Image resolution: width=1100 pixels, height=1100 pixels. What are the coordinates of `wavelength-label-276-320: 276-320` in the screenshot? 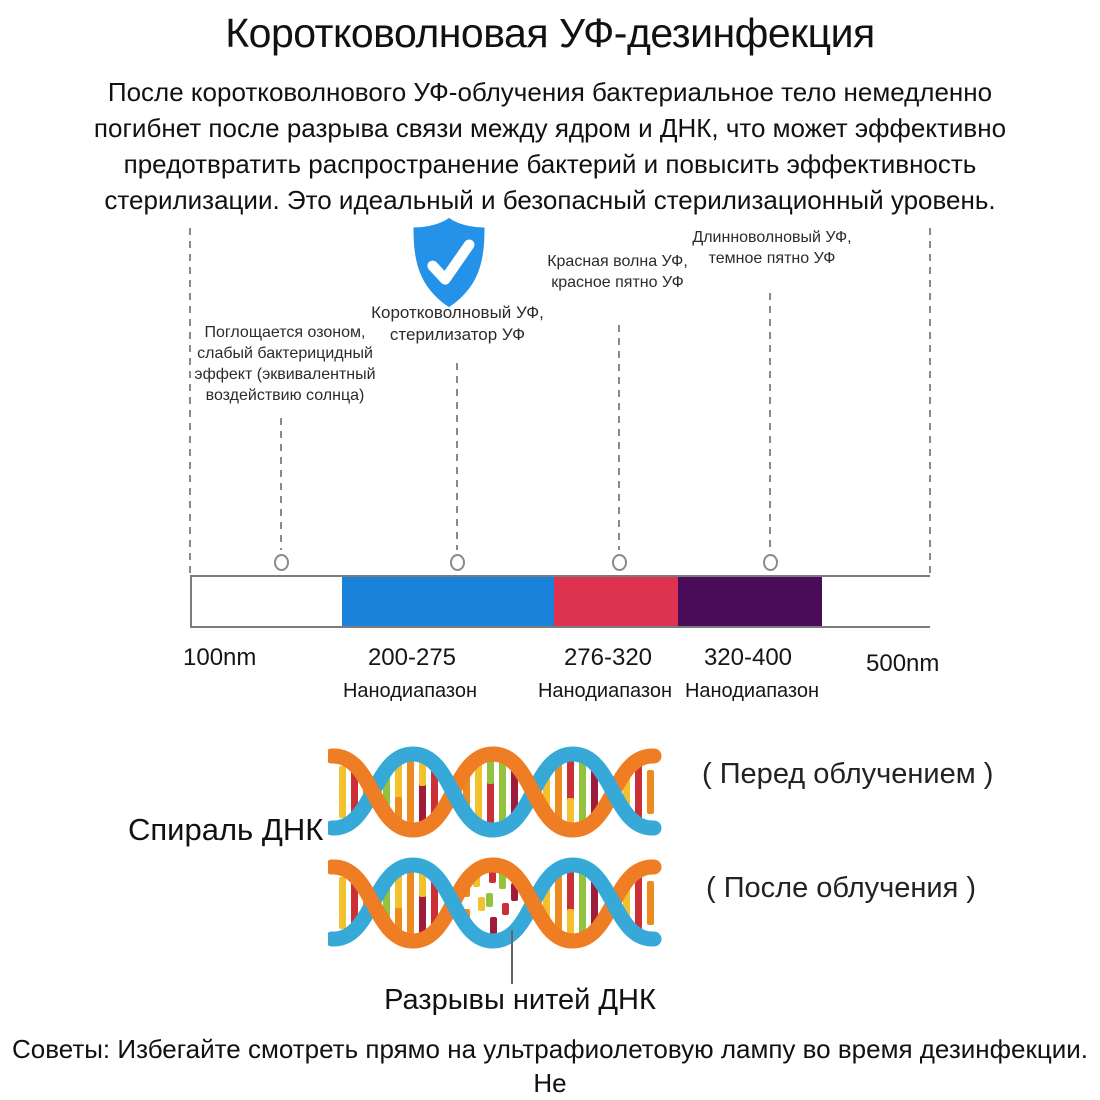 It's located at (608, 657).